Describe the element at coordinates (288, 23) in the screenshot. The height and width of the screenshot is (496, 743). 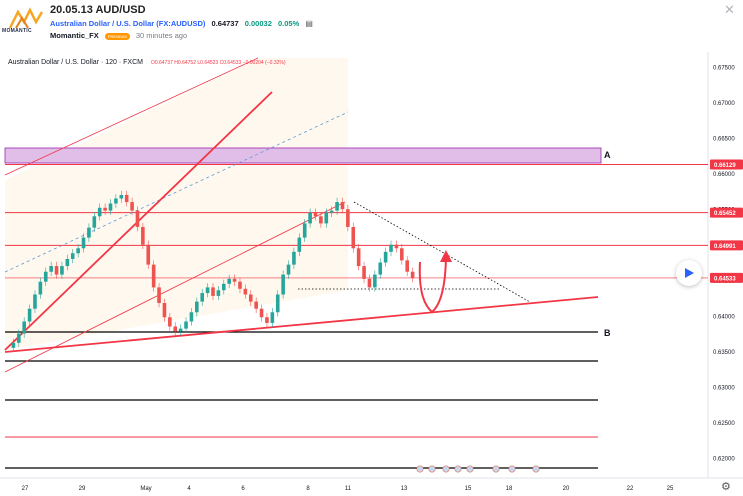
I see `price-change-percent: 0.05%` at that location.